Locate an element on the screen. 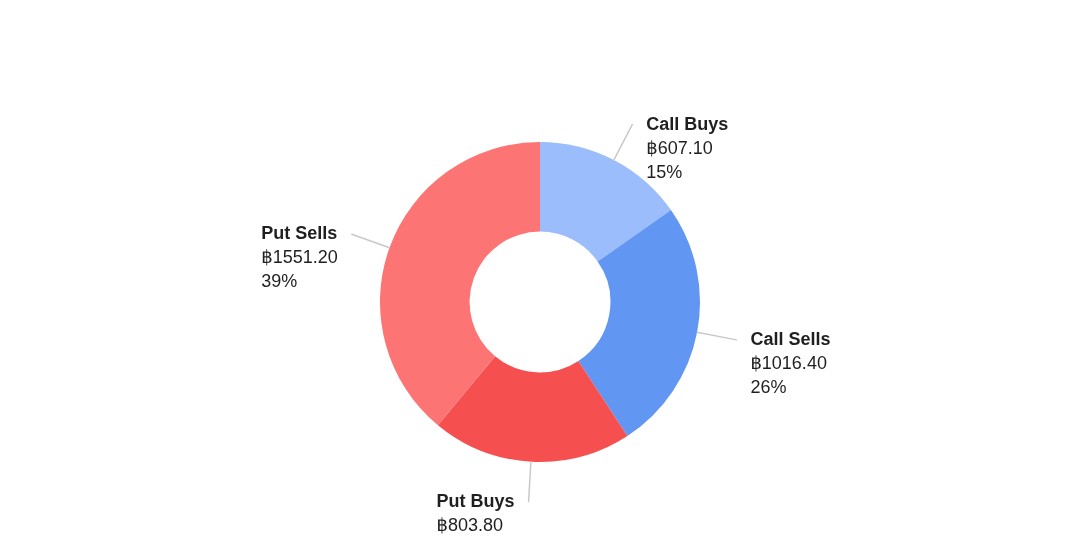 The image size is (1080, 543). data-label: ฿1551.20 39% is located at coordinates (299, 269).